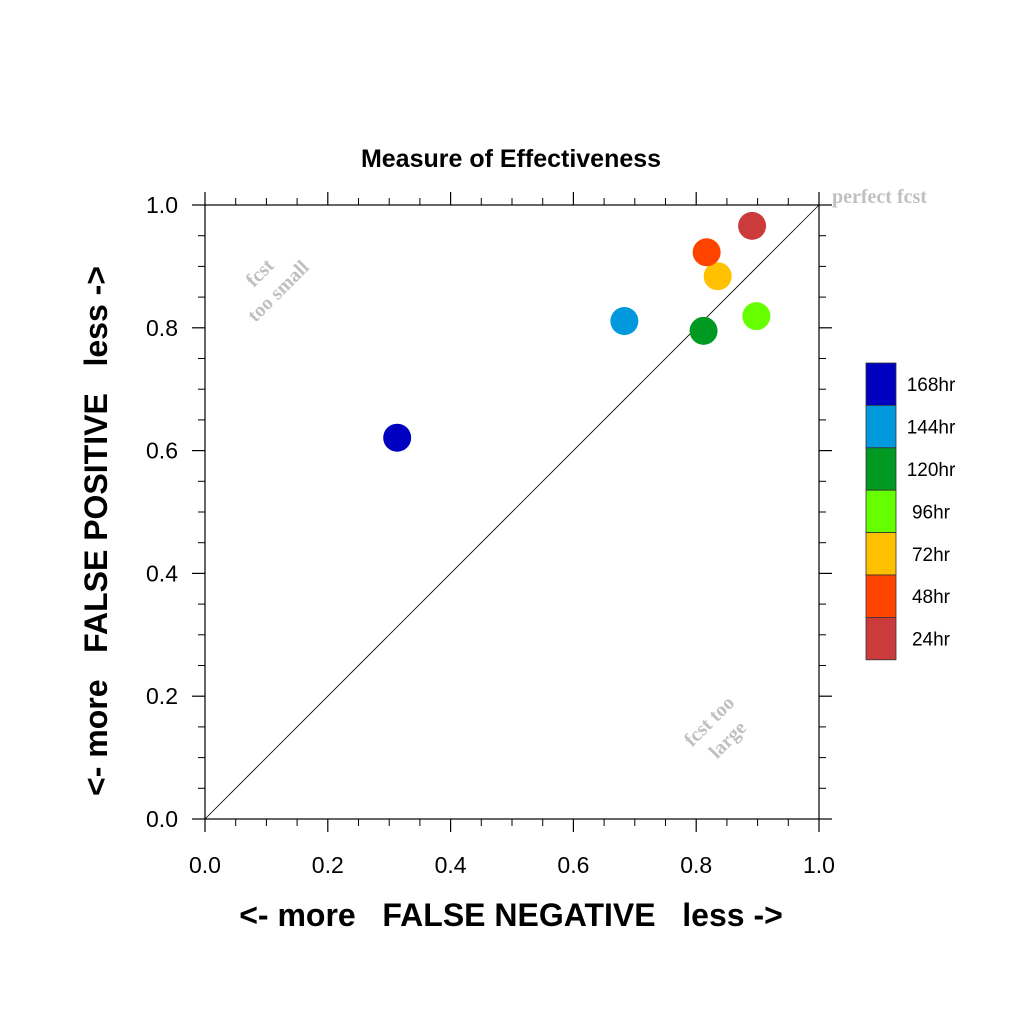 The image size is (1024, 1024). I want to click on y-tick-label: 0.8, so click(162, 328).